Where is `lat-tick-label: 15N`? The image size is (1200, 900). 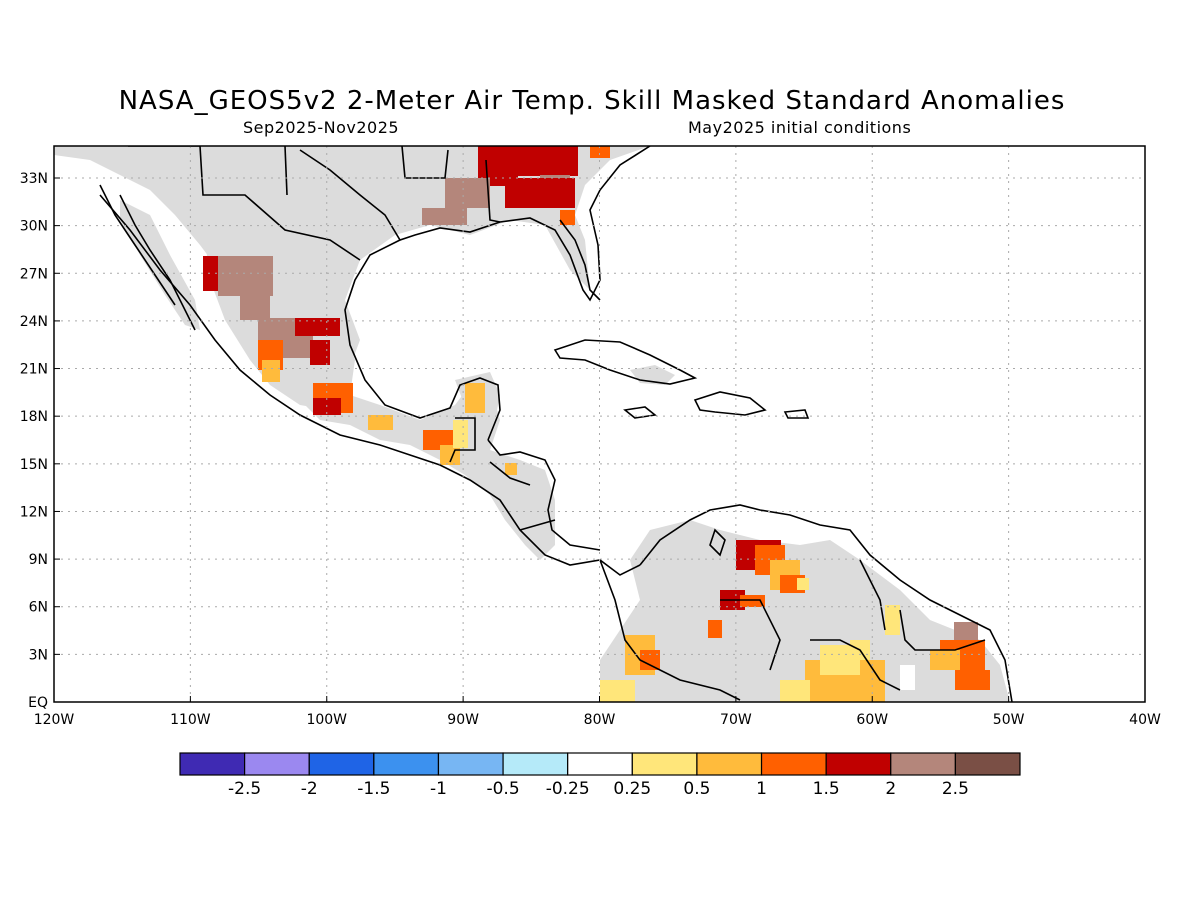 lat-tick-label: 15N is located at coordinates (34, 465).